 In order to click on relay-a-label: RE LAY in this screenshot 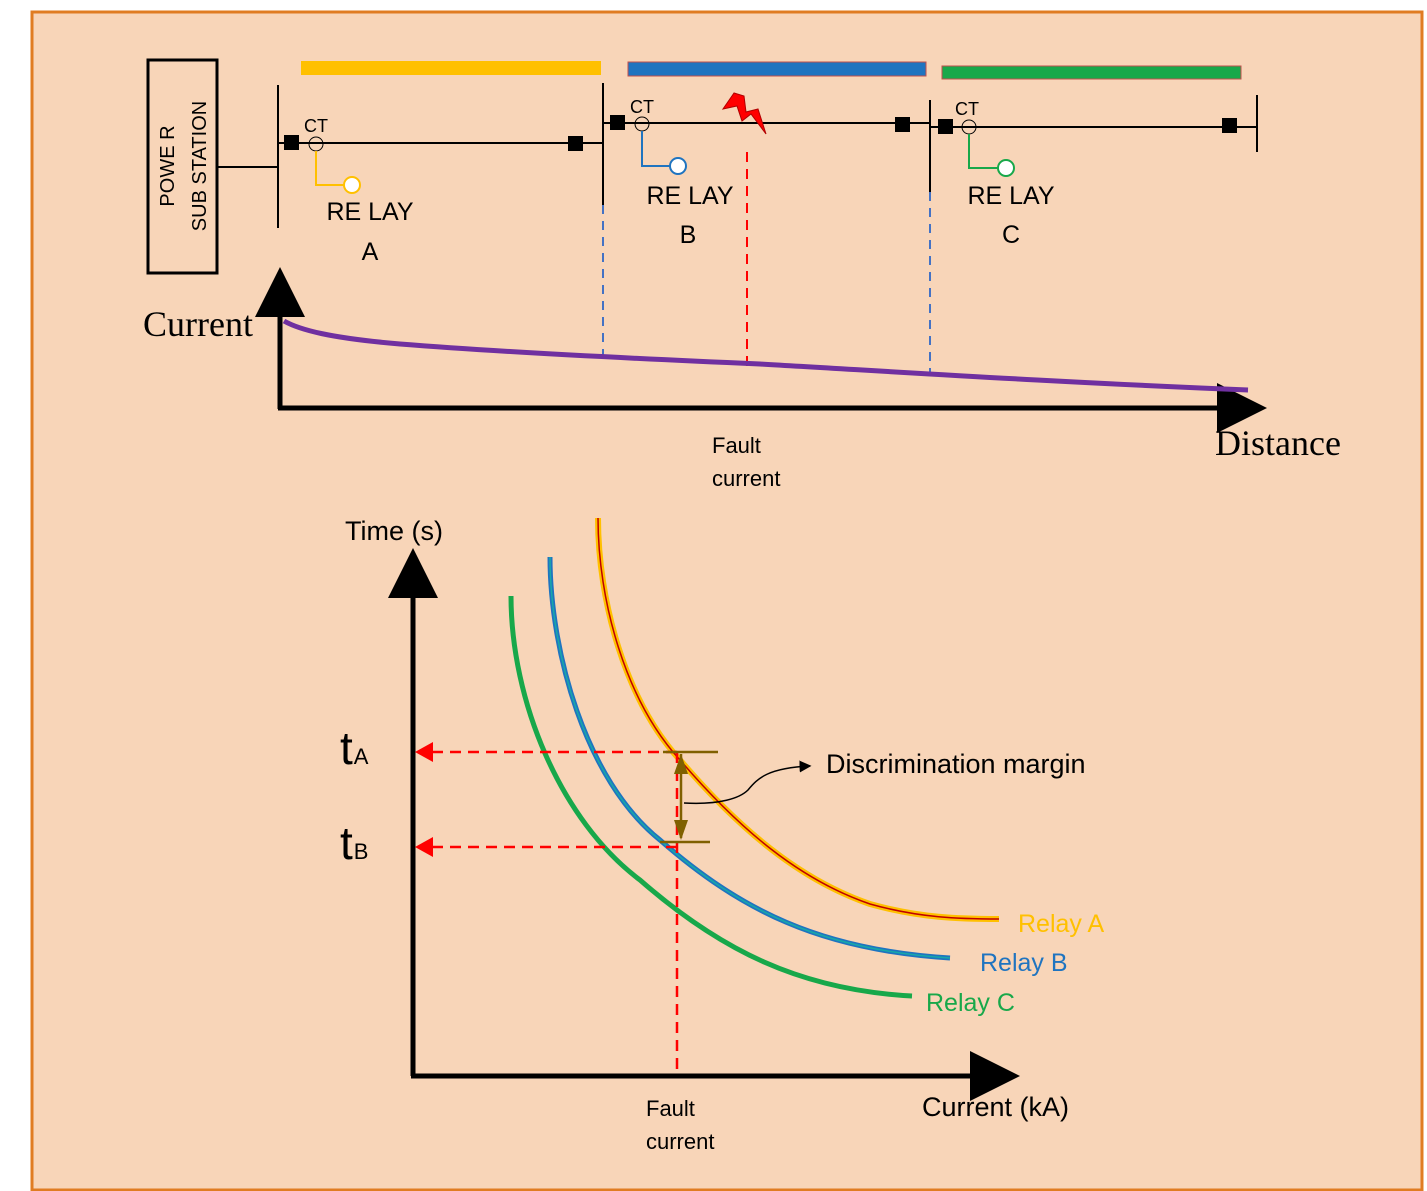, I will do `click(369, 212)`.